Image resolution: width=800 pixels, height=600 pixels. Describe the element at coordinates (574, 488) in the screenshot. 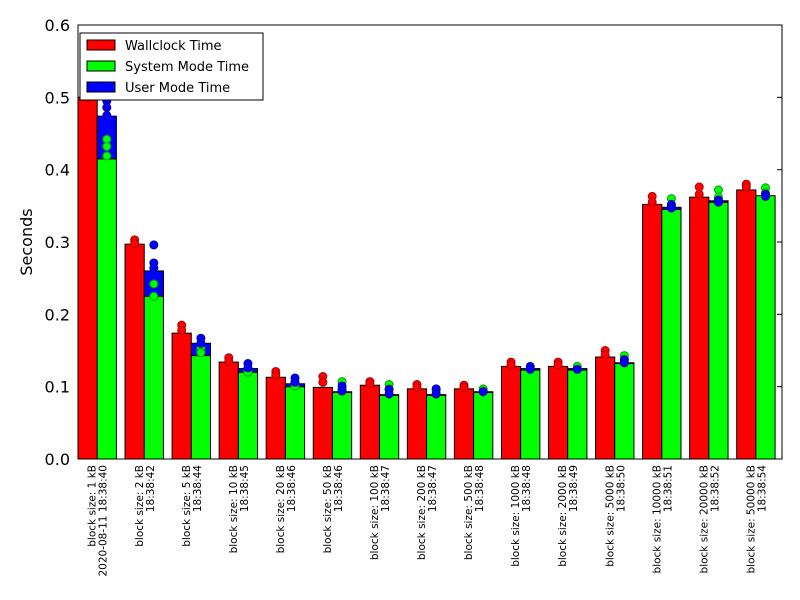

I see `x-tick-label: 18:38:49` at that location.